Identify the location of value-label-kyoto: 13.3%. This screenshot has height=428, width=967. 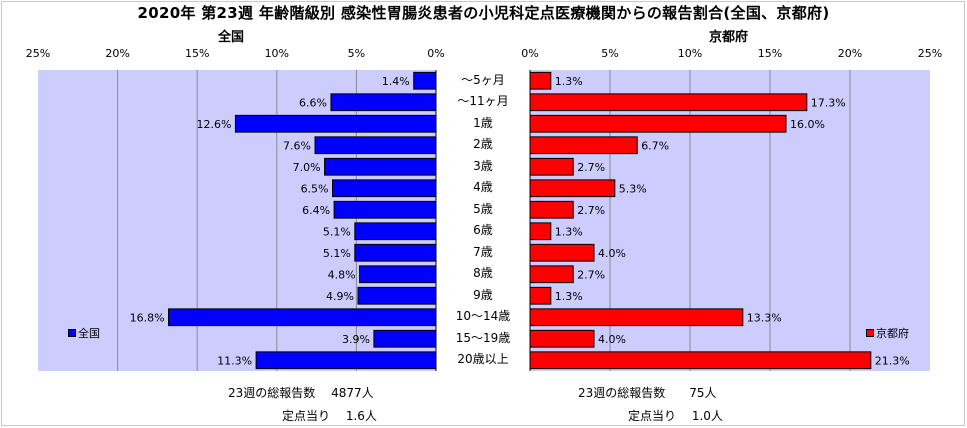
(764, 317).